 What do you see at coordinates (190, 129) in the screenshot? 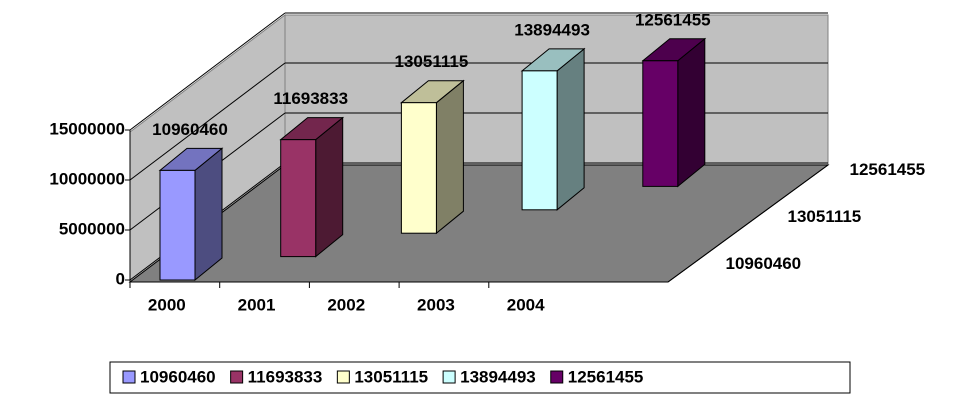
I see `data-label: 10960460` at bounding box center [190, 129].